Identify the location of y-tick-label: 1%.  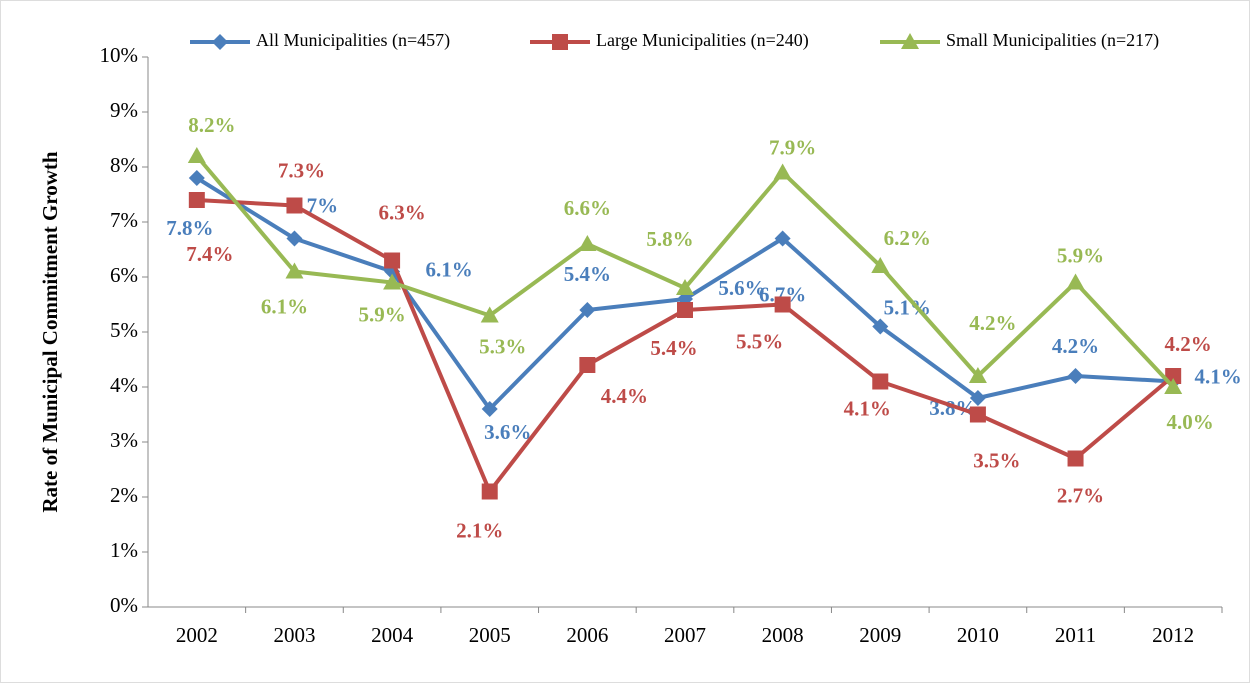
(124, 550).